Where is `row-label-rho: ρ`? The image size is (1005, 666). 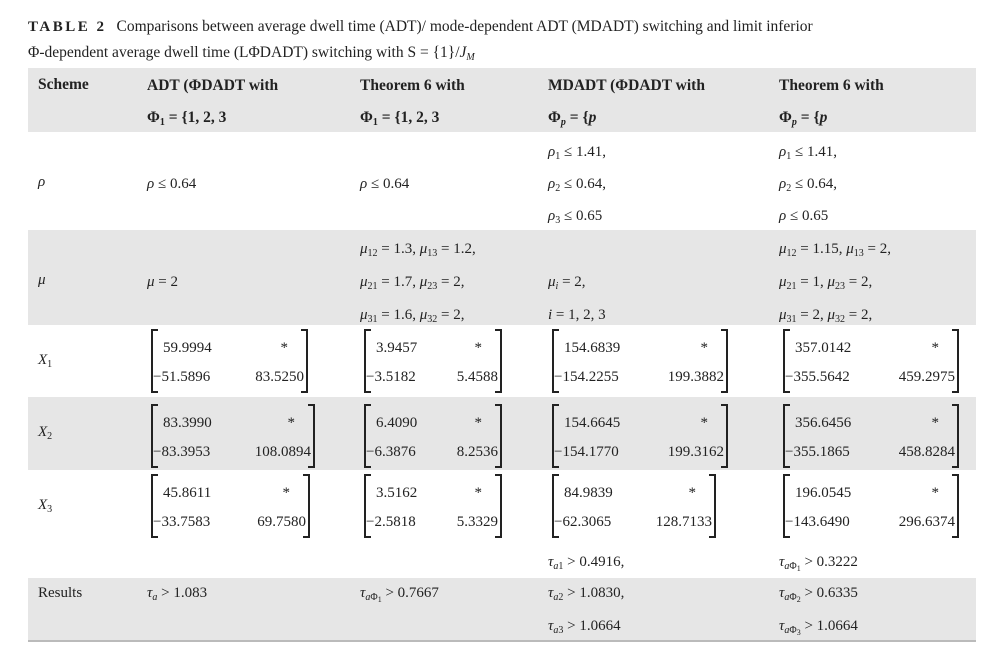
row-label-rho: ρ is located at coordinates (42, 182).